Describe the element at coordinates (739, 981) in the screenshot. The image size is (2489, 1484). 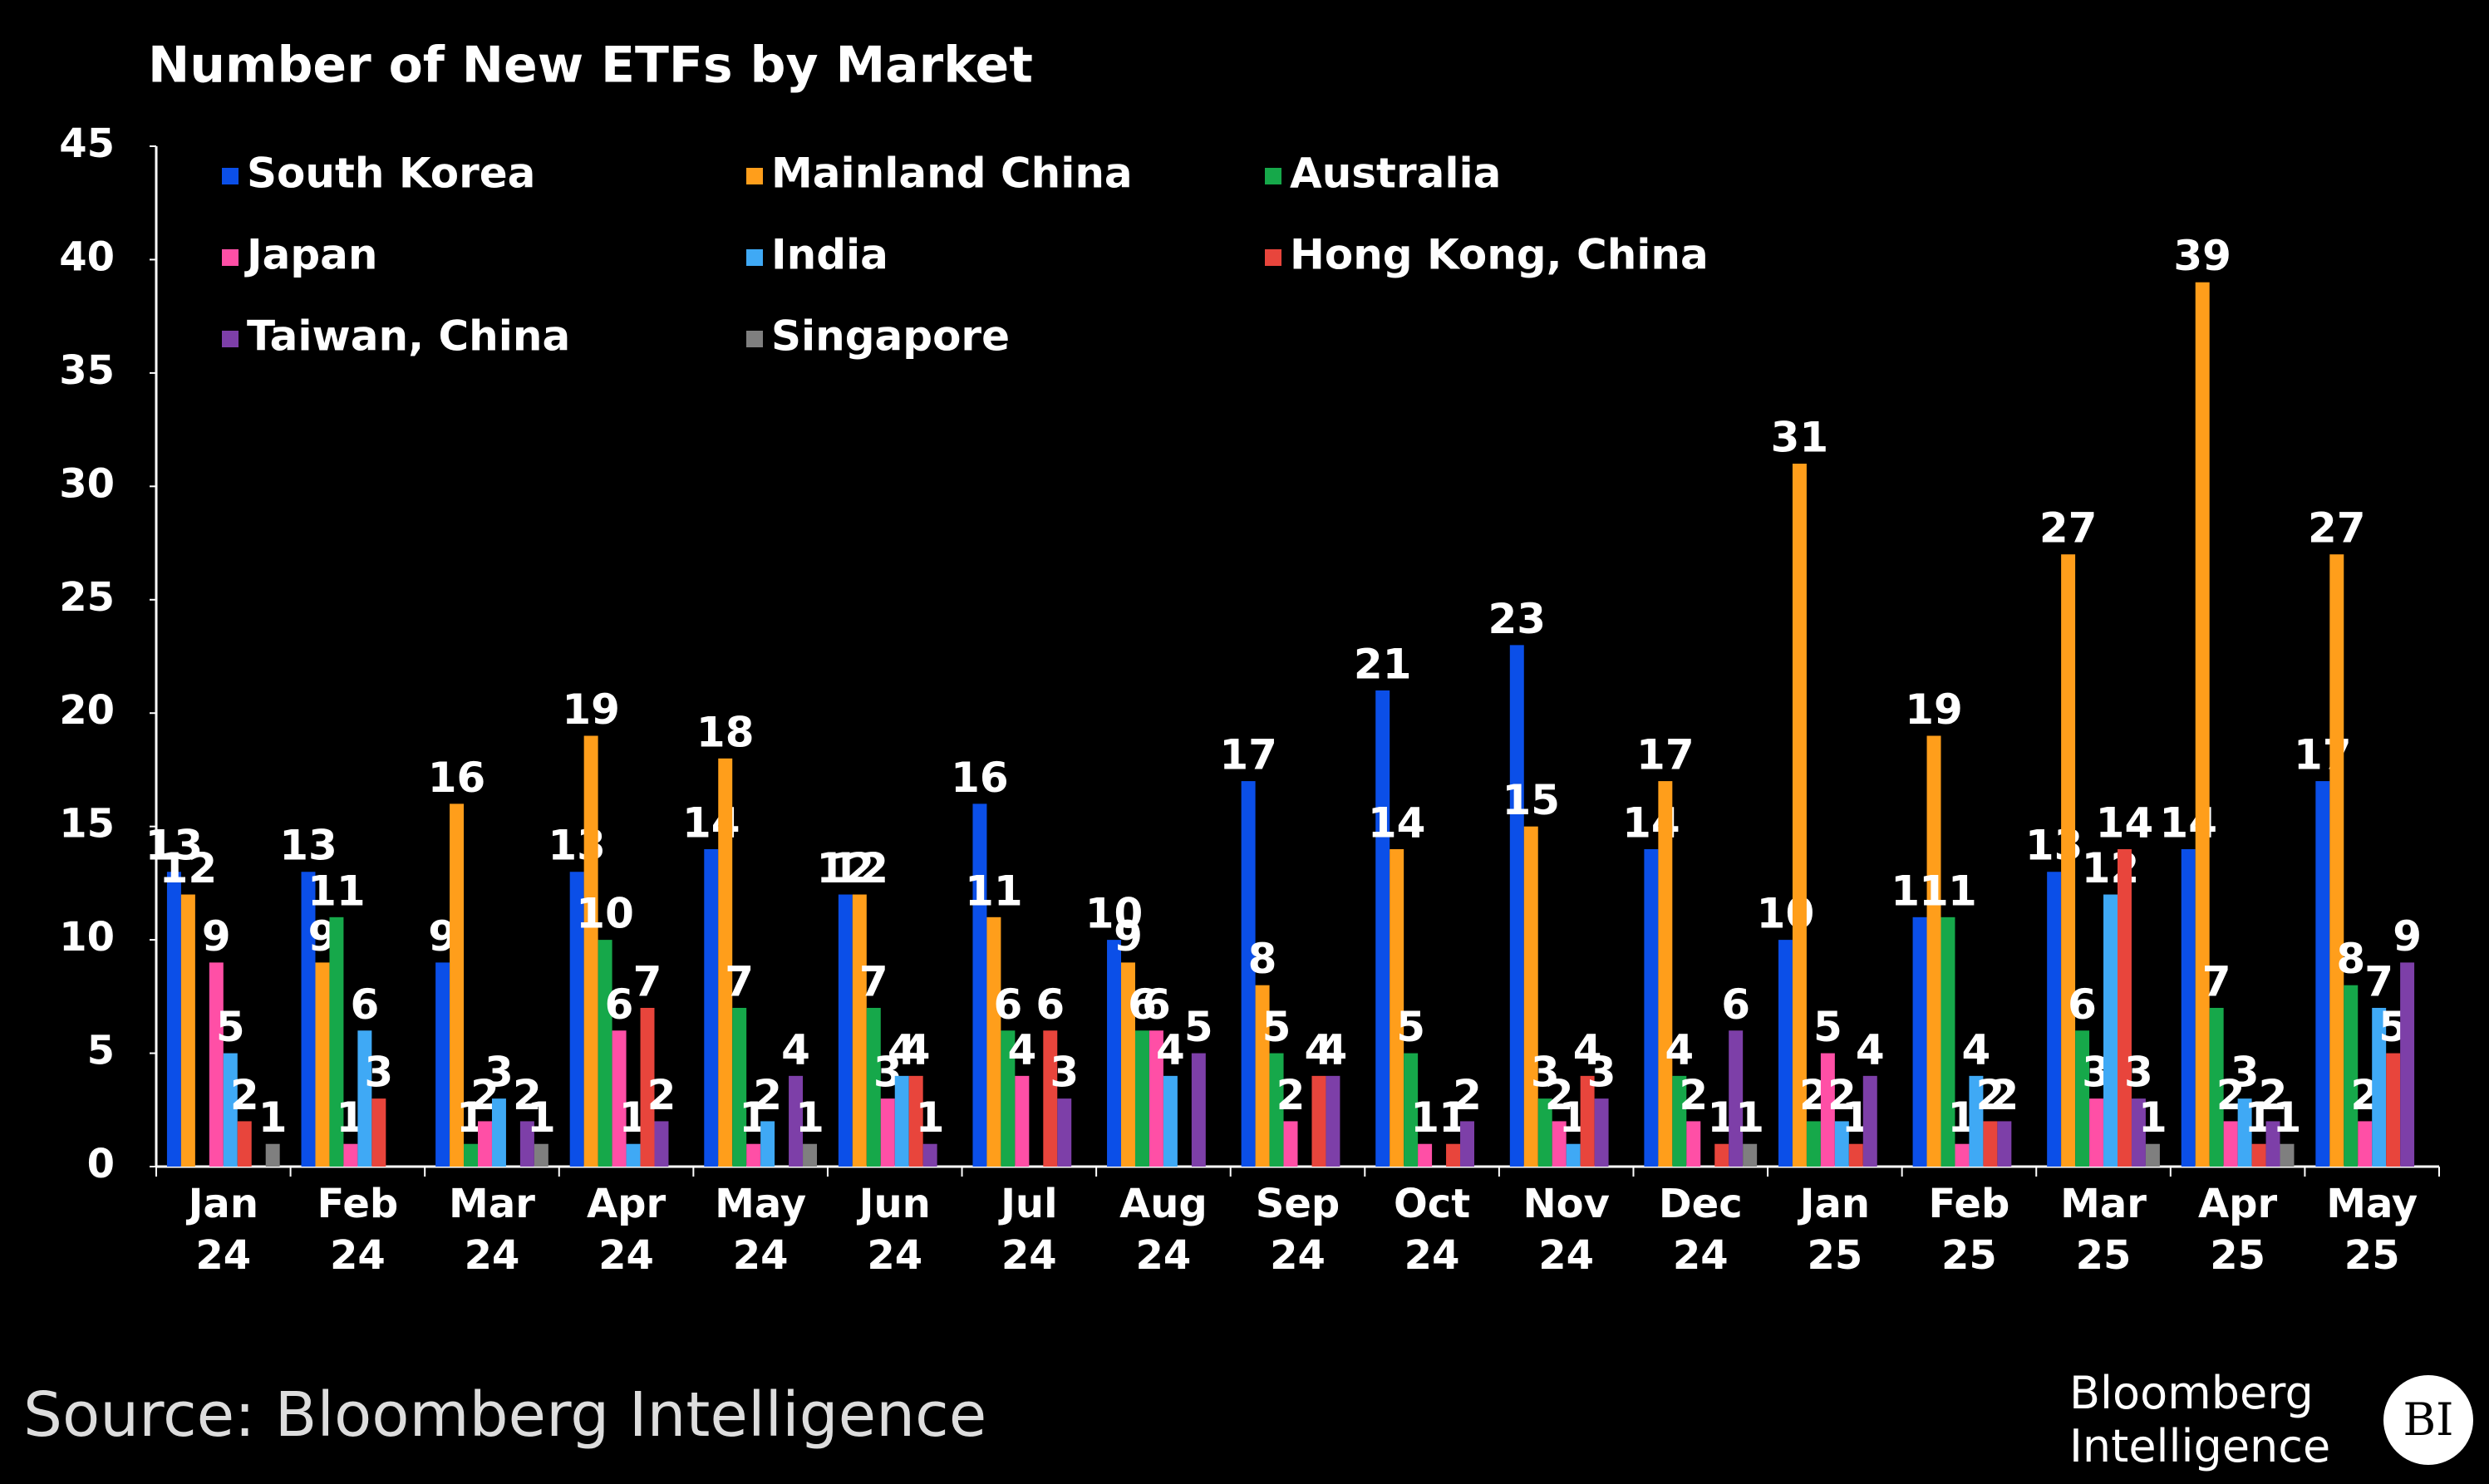
I see `data-label: 7` at that location.